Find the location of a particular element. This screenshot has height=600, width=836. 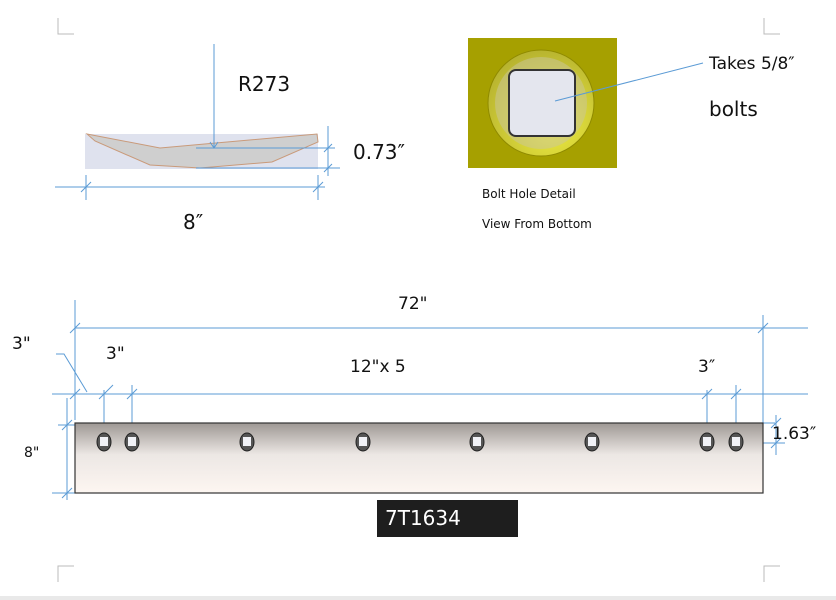

bolt-holes is located at coordinates (420, 442).